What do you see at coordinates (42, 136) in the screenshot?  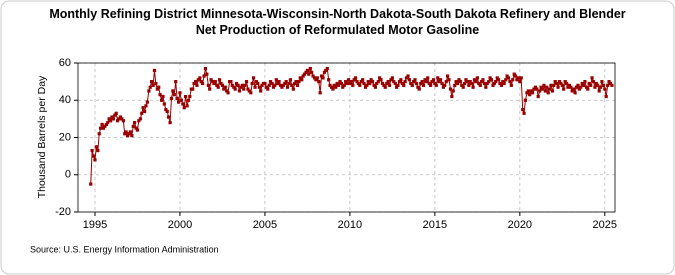 I see `y-axis-label: Thousand Barrels per Day` at bounding box center [42, 136].